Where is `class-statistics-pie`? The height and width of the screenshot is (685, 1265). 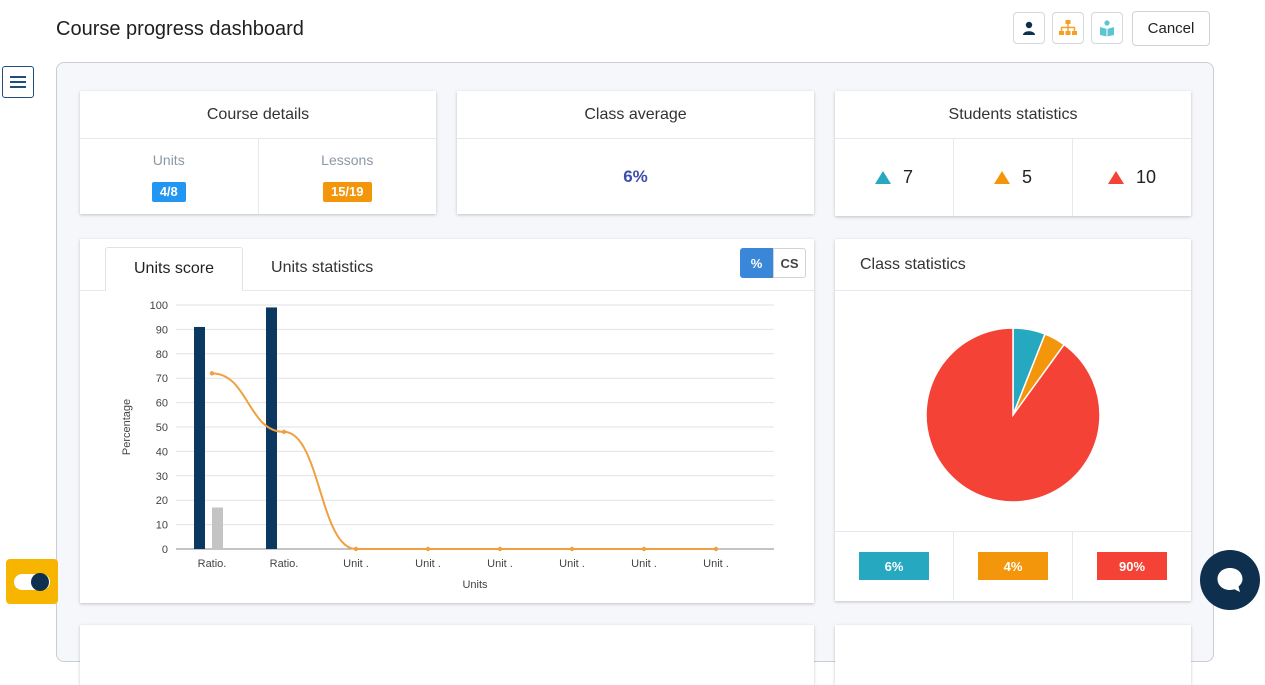 class-statistics-pie is located at coordinates (1013, 415).